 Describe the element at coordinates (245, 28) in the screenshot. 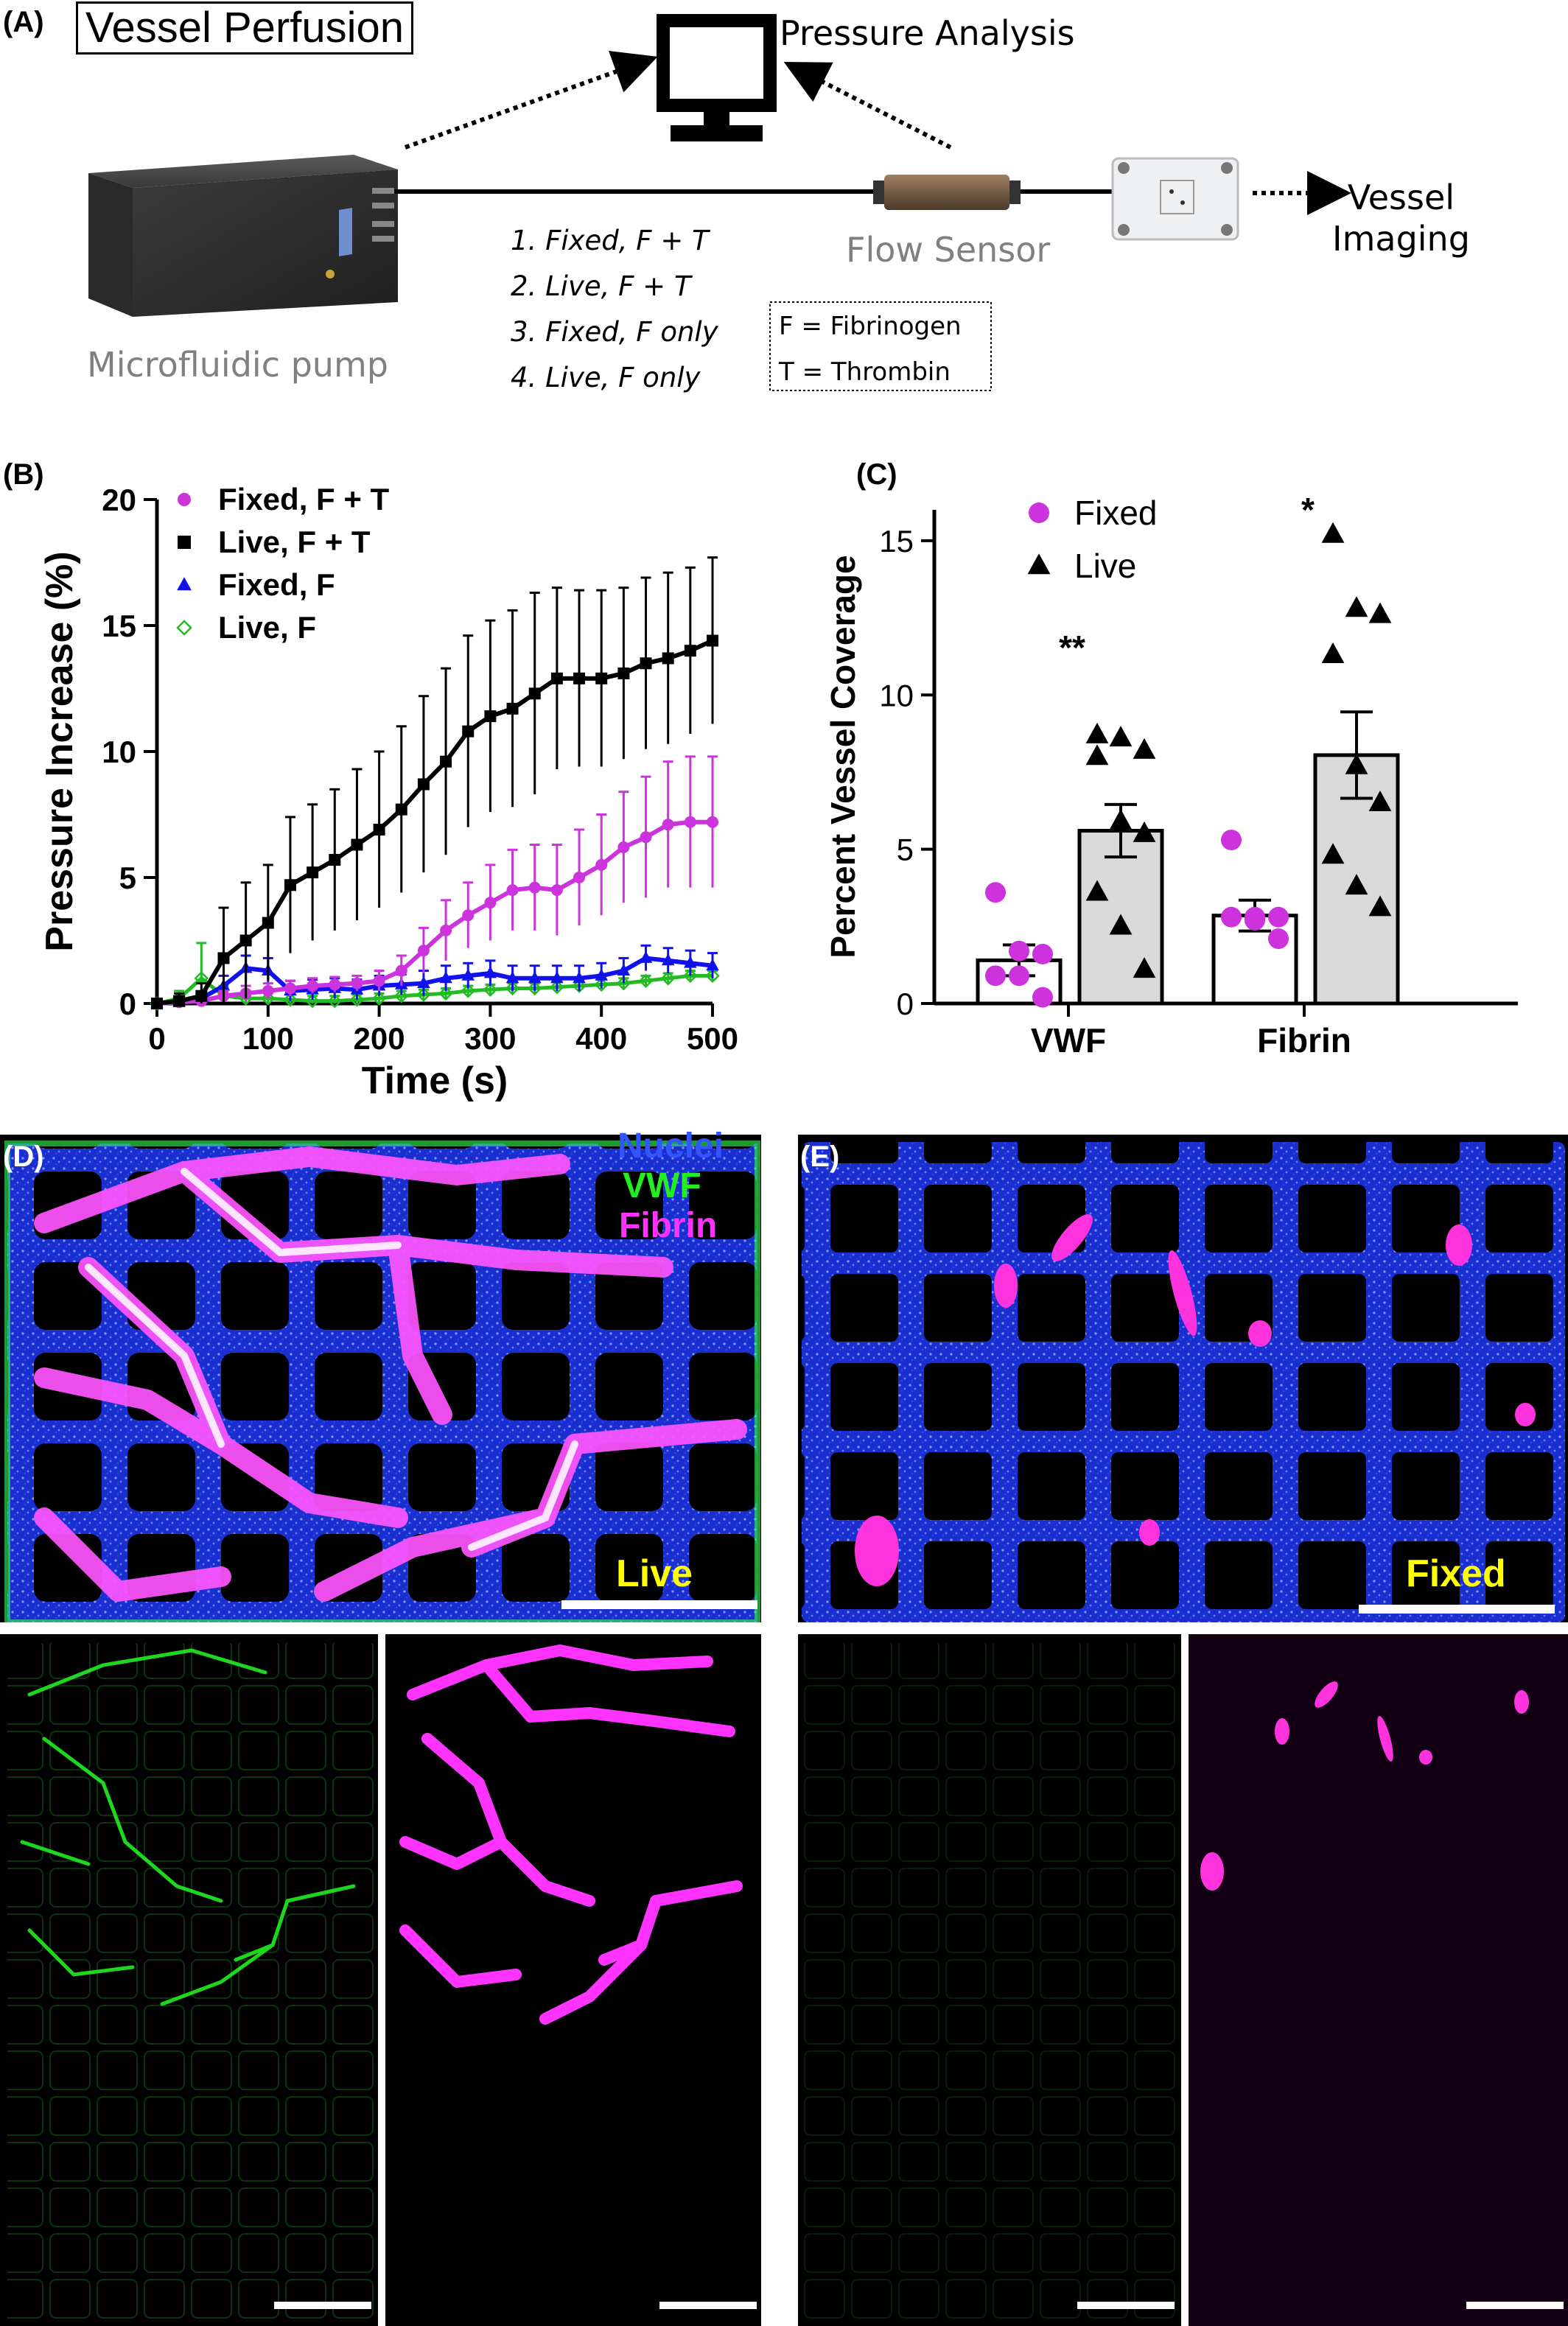

I see `panel-a-title: Vessel Perfusion` at that location.